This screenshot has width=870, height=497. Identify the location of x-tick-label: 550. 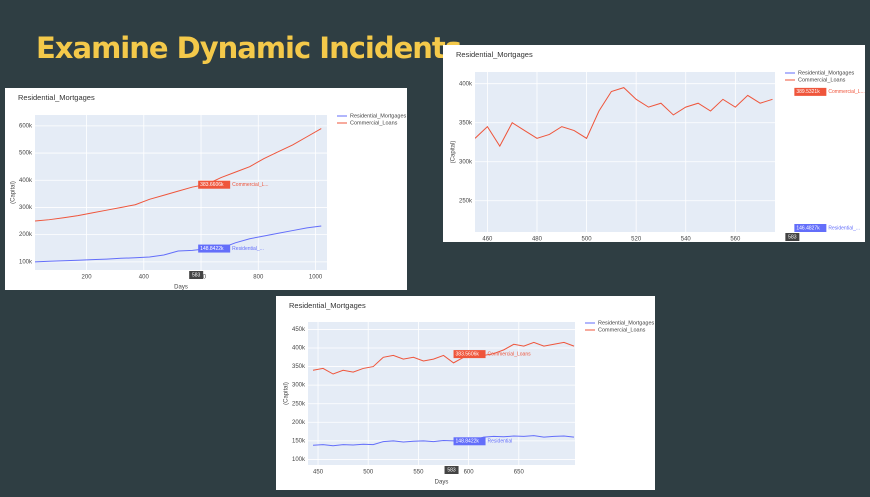
(418, 473).